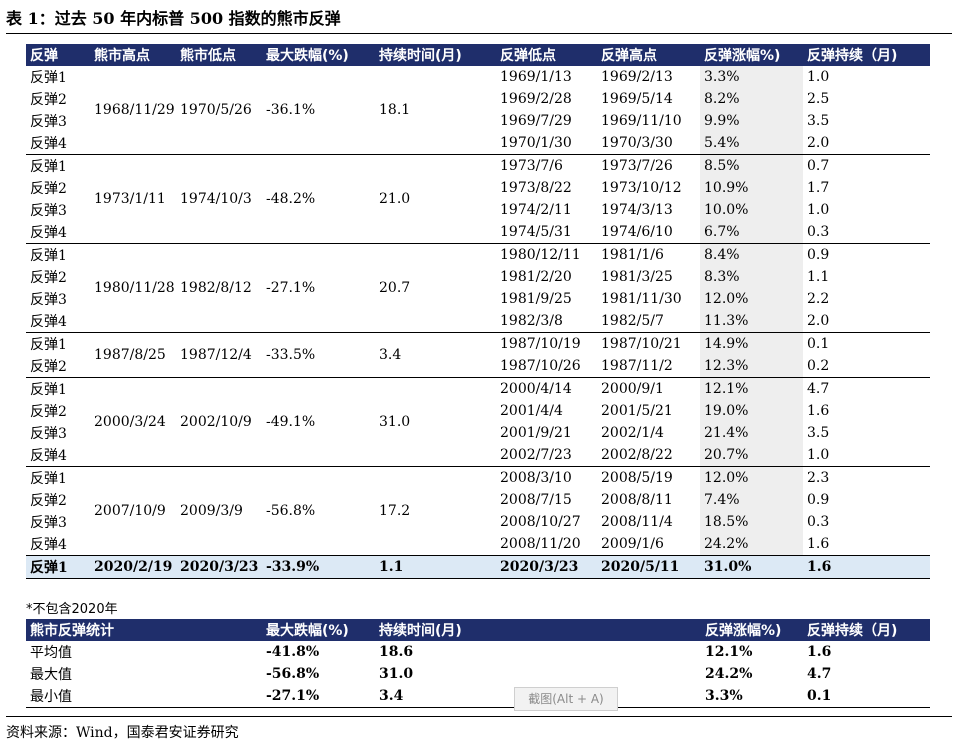  What do you see at coordinates (751, 77) in the screenshot?
I see `rebound-gain: 3.3%` at bounding box center [751, 77].